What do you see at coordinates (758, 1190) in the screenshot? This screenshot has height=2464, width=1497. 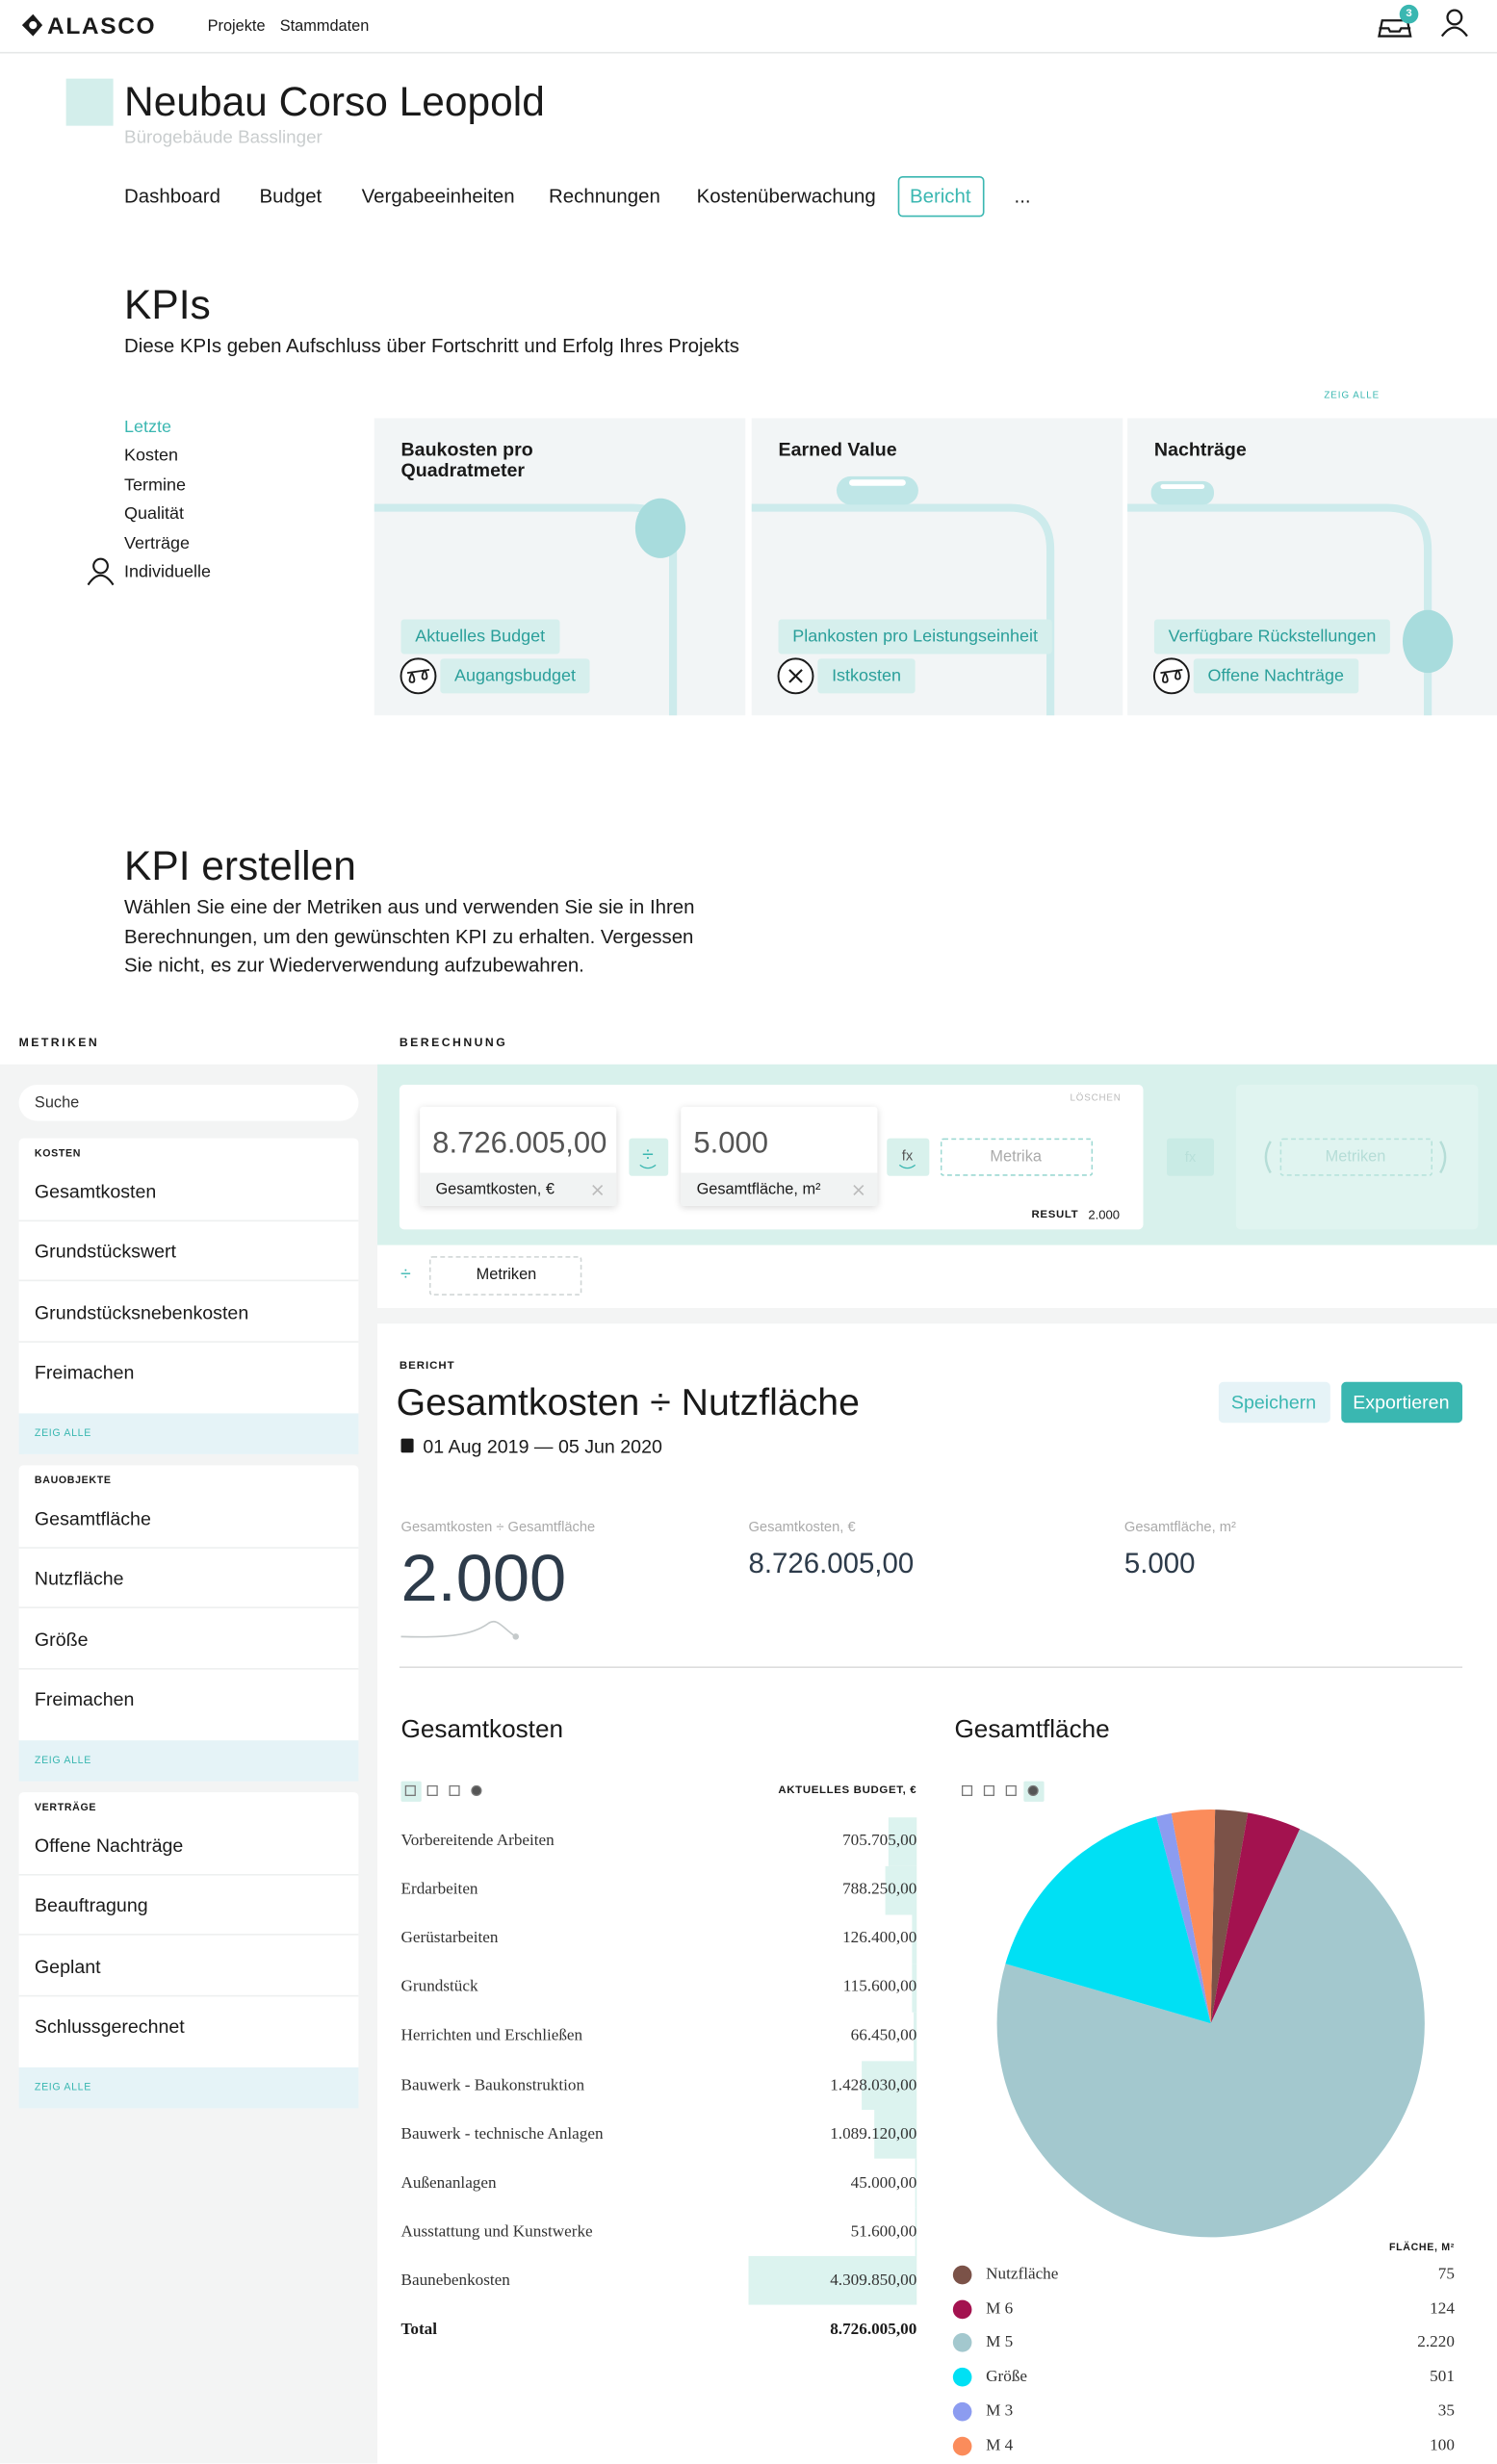 I see `operand-label: Gesamtfläche, m²` at bounding box center [758, 1190].